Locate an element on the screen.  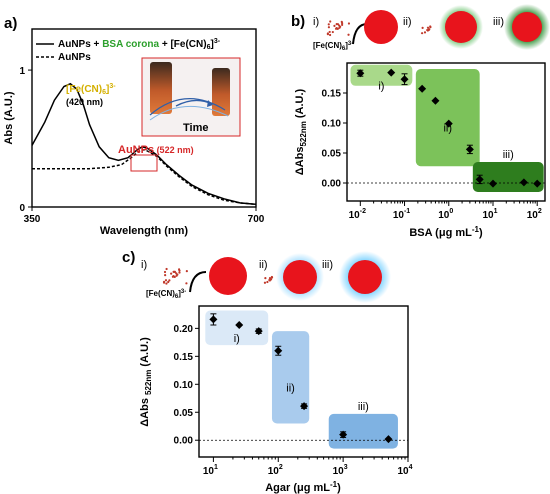
panel-a-frame is located at coordinates (144, 118).